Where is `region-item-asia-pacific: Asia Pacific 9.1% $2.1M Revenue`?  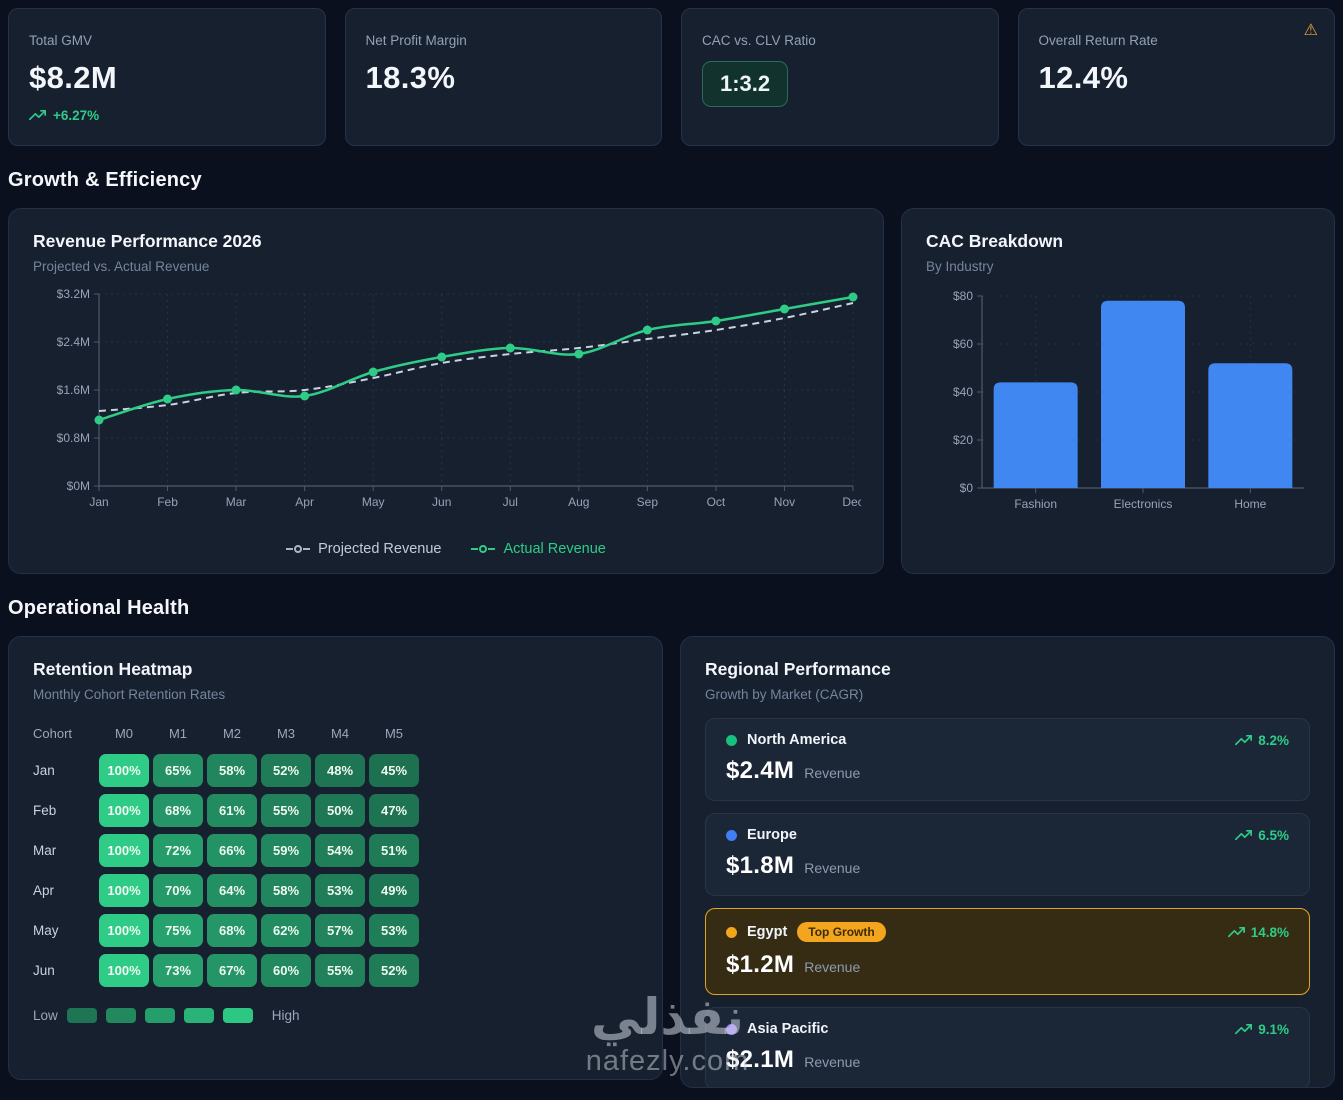
region-item-asia-pacific: Asia Pacific 9.1% $2.1M Revenue is located at coordinates (1007, 1047).